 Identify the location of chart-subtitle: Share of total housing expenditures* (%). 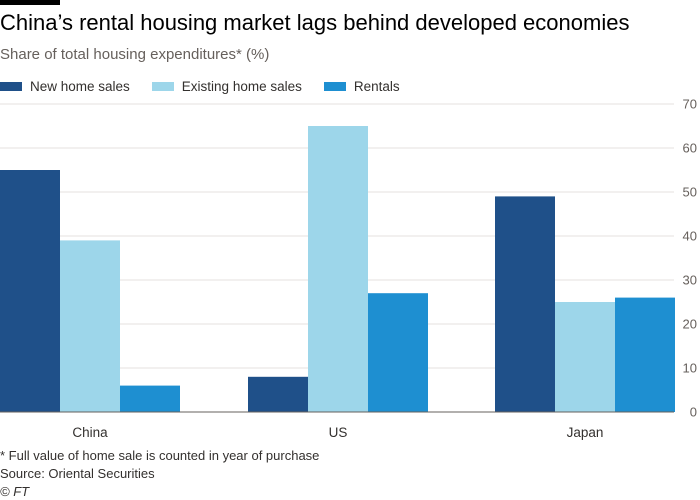
(135, 54).